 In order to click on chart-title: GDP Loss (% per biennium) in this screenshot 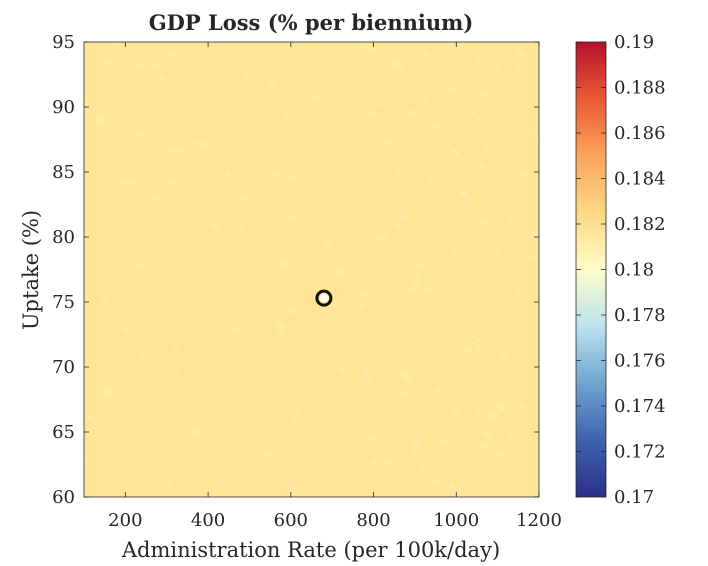, I will do `click(311, 22)`.